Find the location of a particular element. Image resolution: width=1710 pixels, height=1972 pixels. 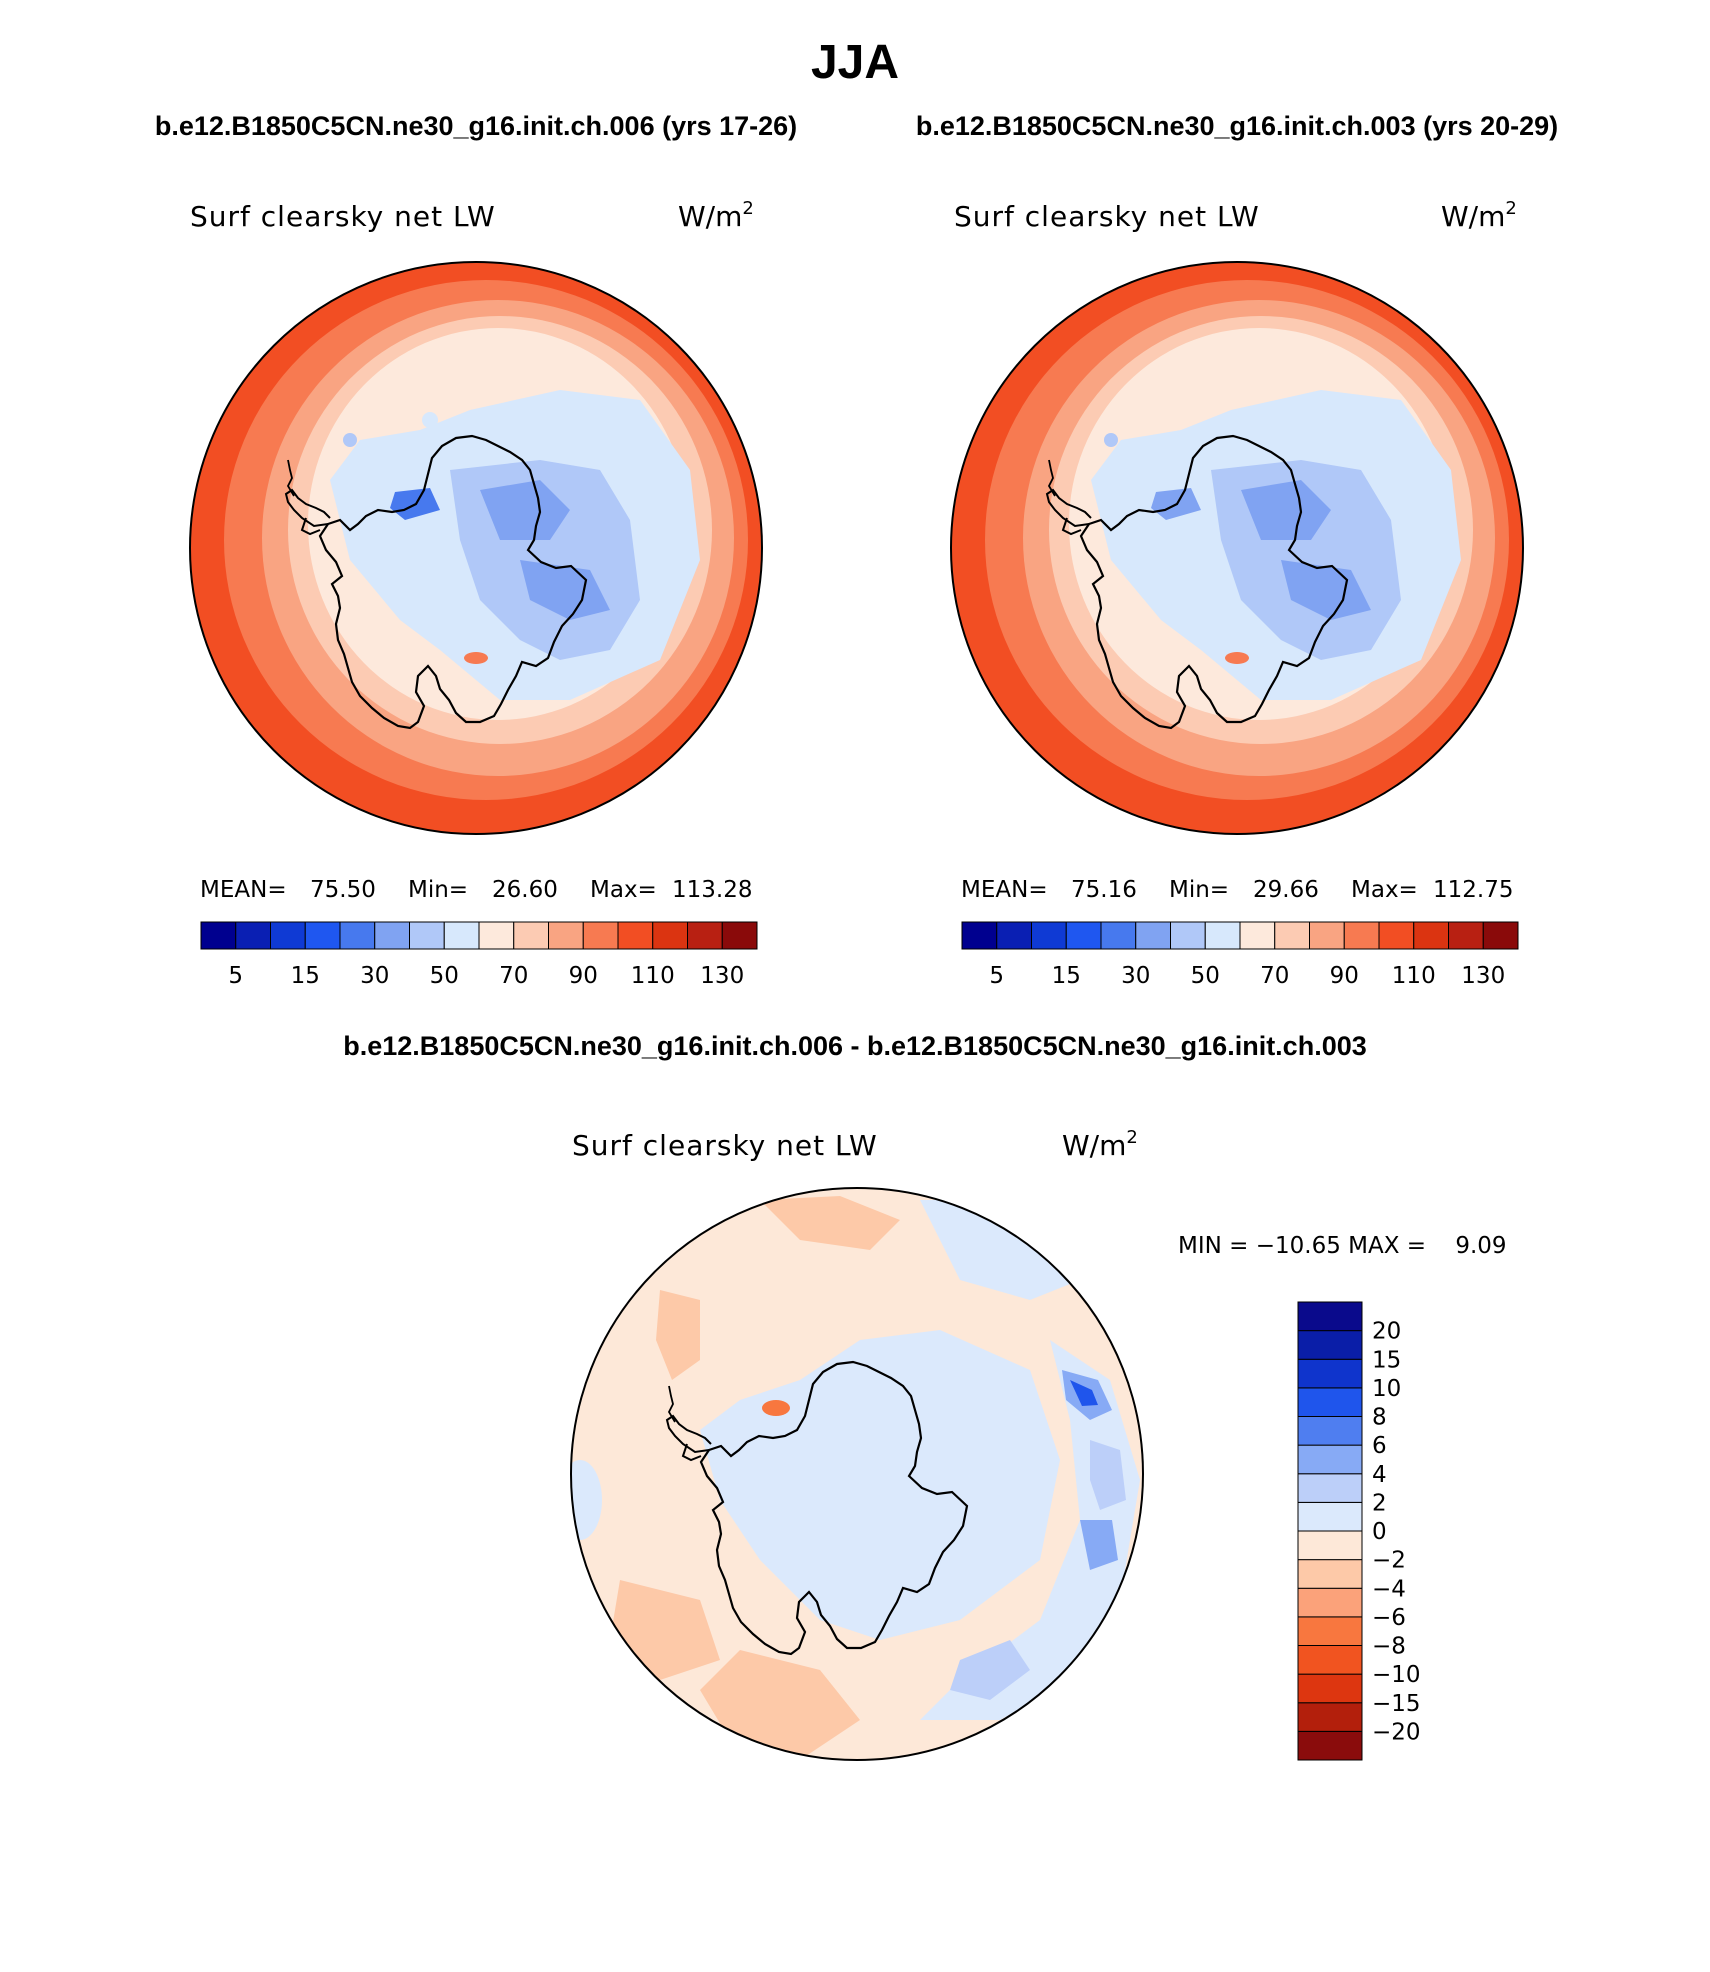

panel2-max-label: Max= is located at coordinates (1384, 890).